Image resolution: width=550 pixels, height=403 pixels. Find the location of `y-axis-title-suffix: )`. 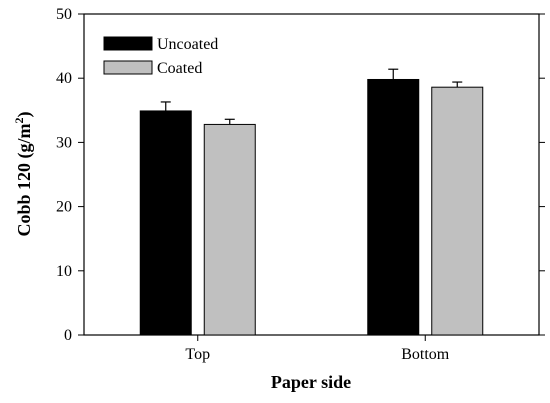

y-axis-title-suffix: ) is located at coordinates (24, 114).